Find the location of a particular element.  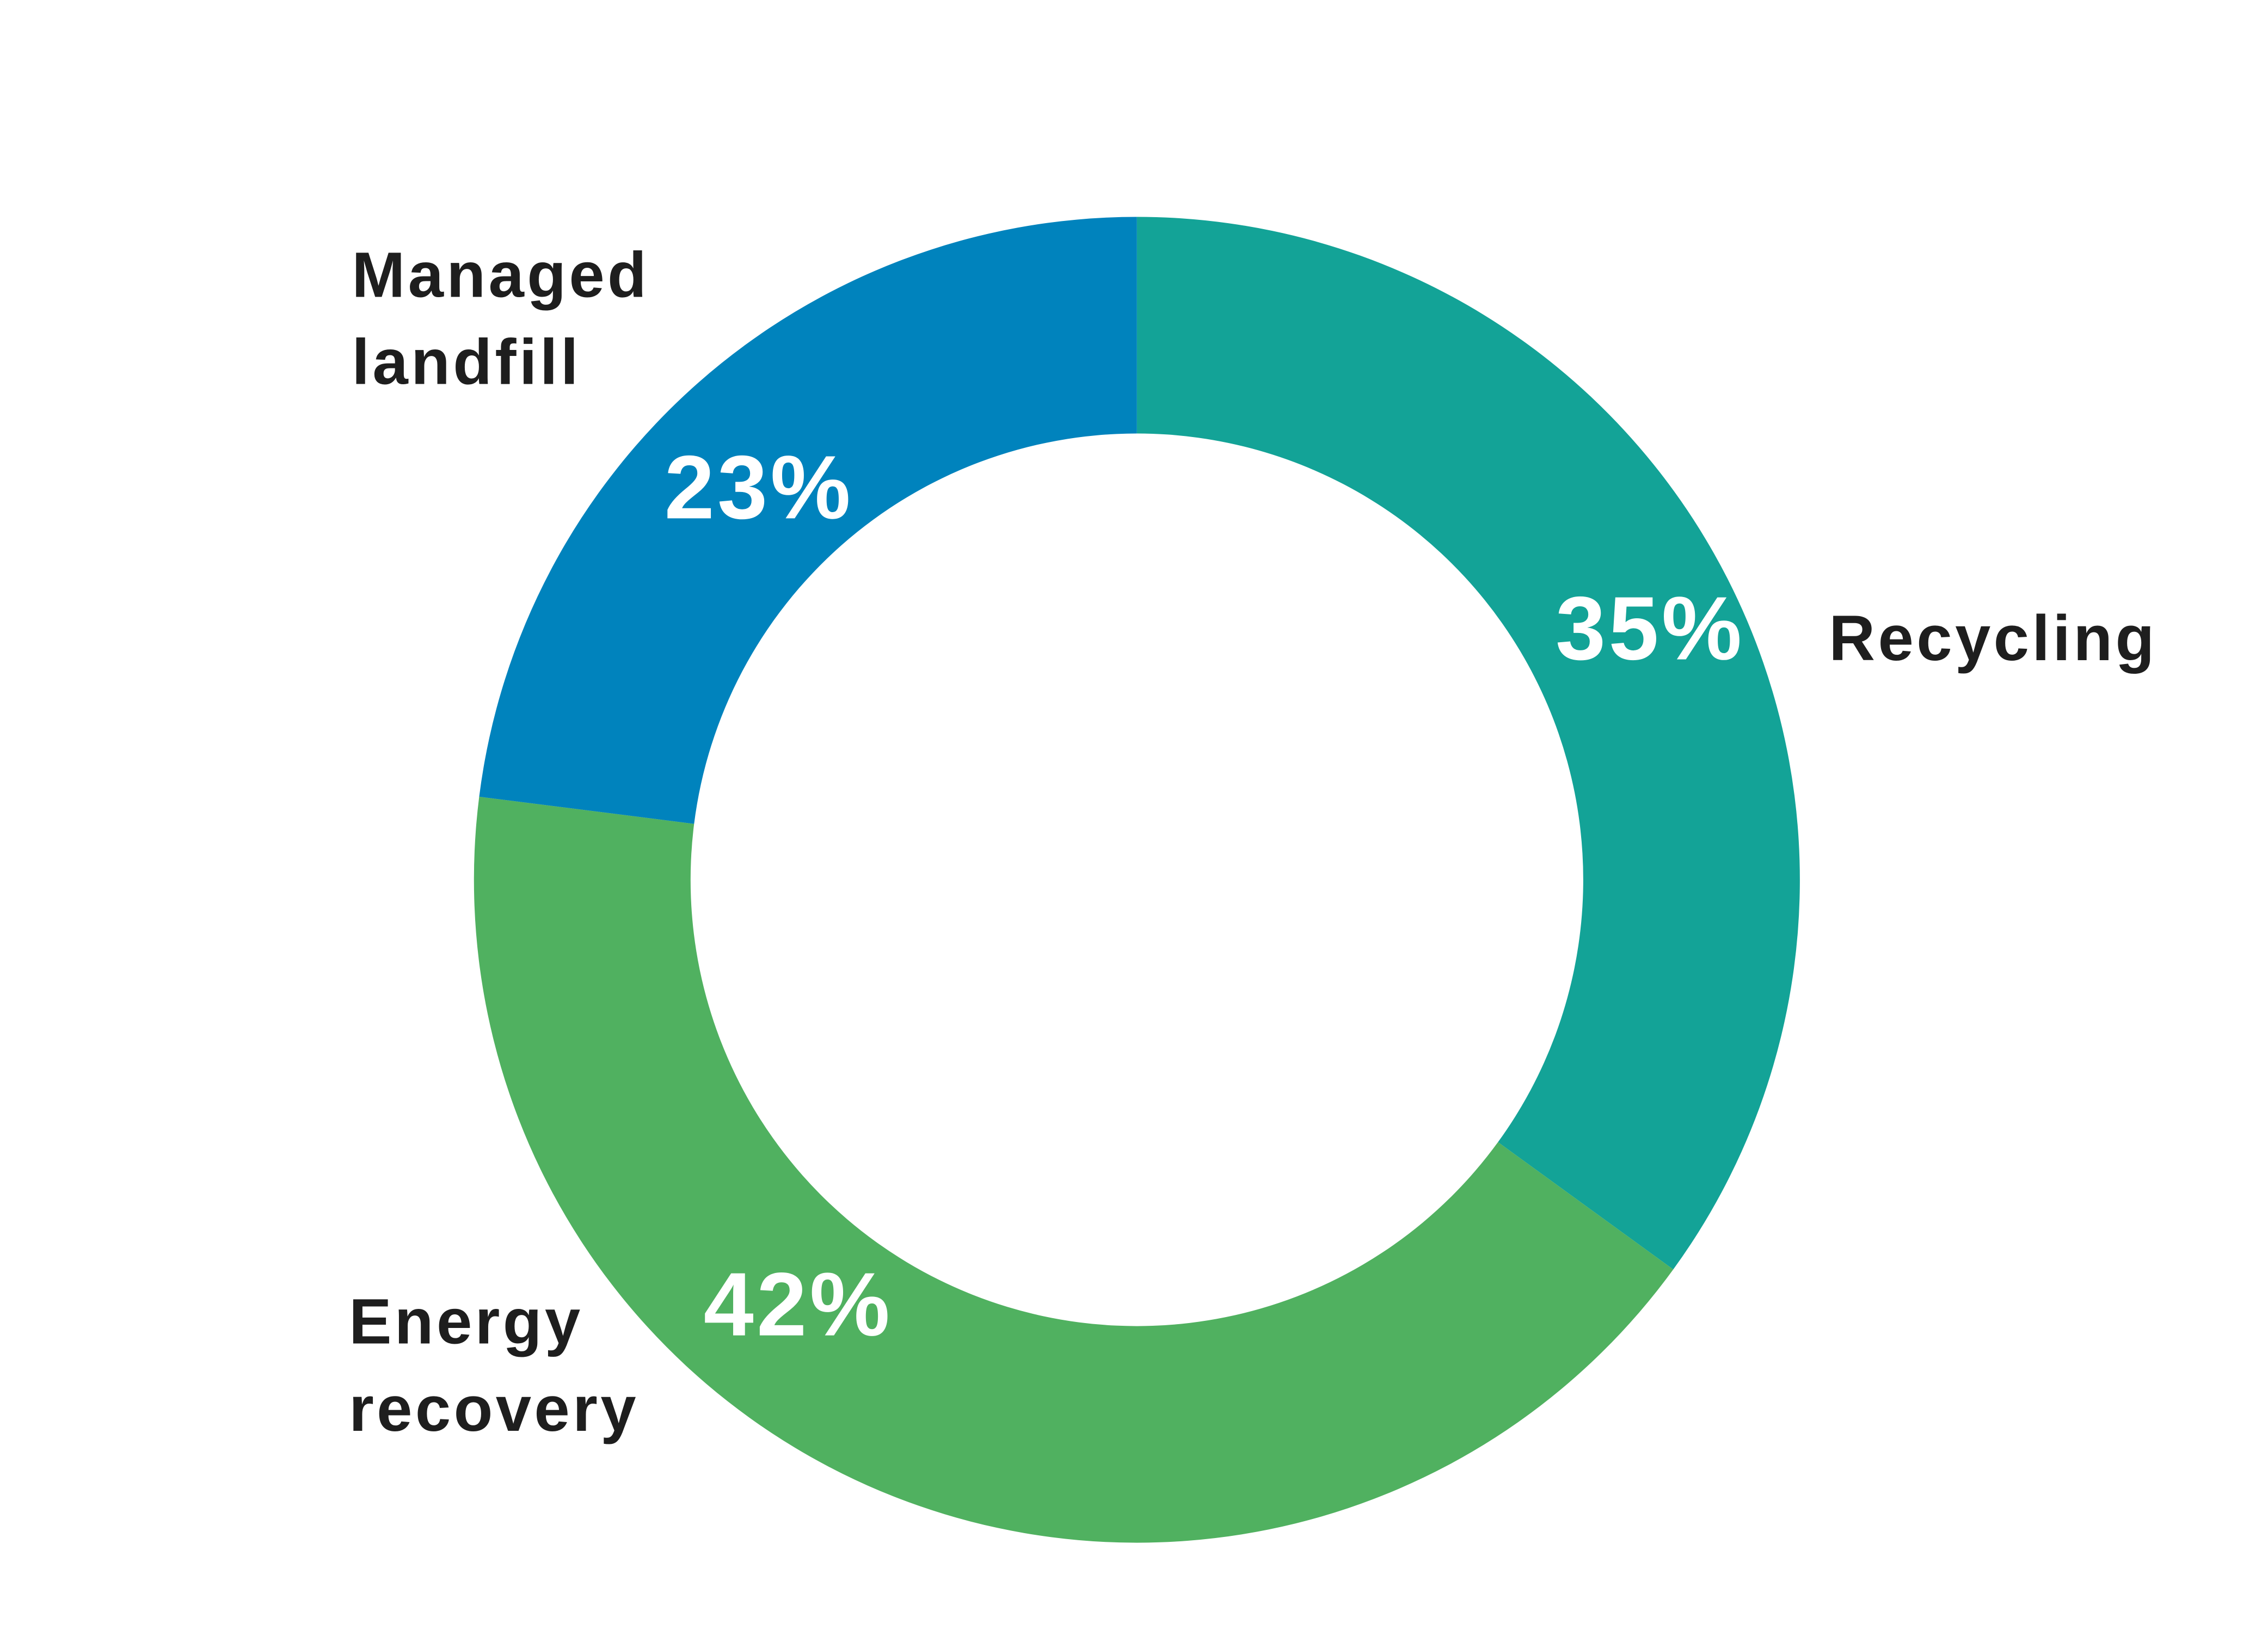

category-label: Recycling is located at coordinates (1993, 639).